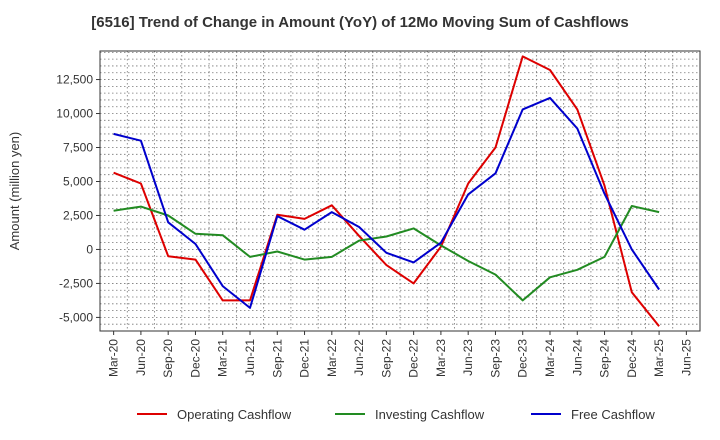 The height and width of the screenshot is (440, 720). I want to click on y-tick-label: 12,500, so click(74, 80).